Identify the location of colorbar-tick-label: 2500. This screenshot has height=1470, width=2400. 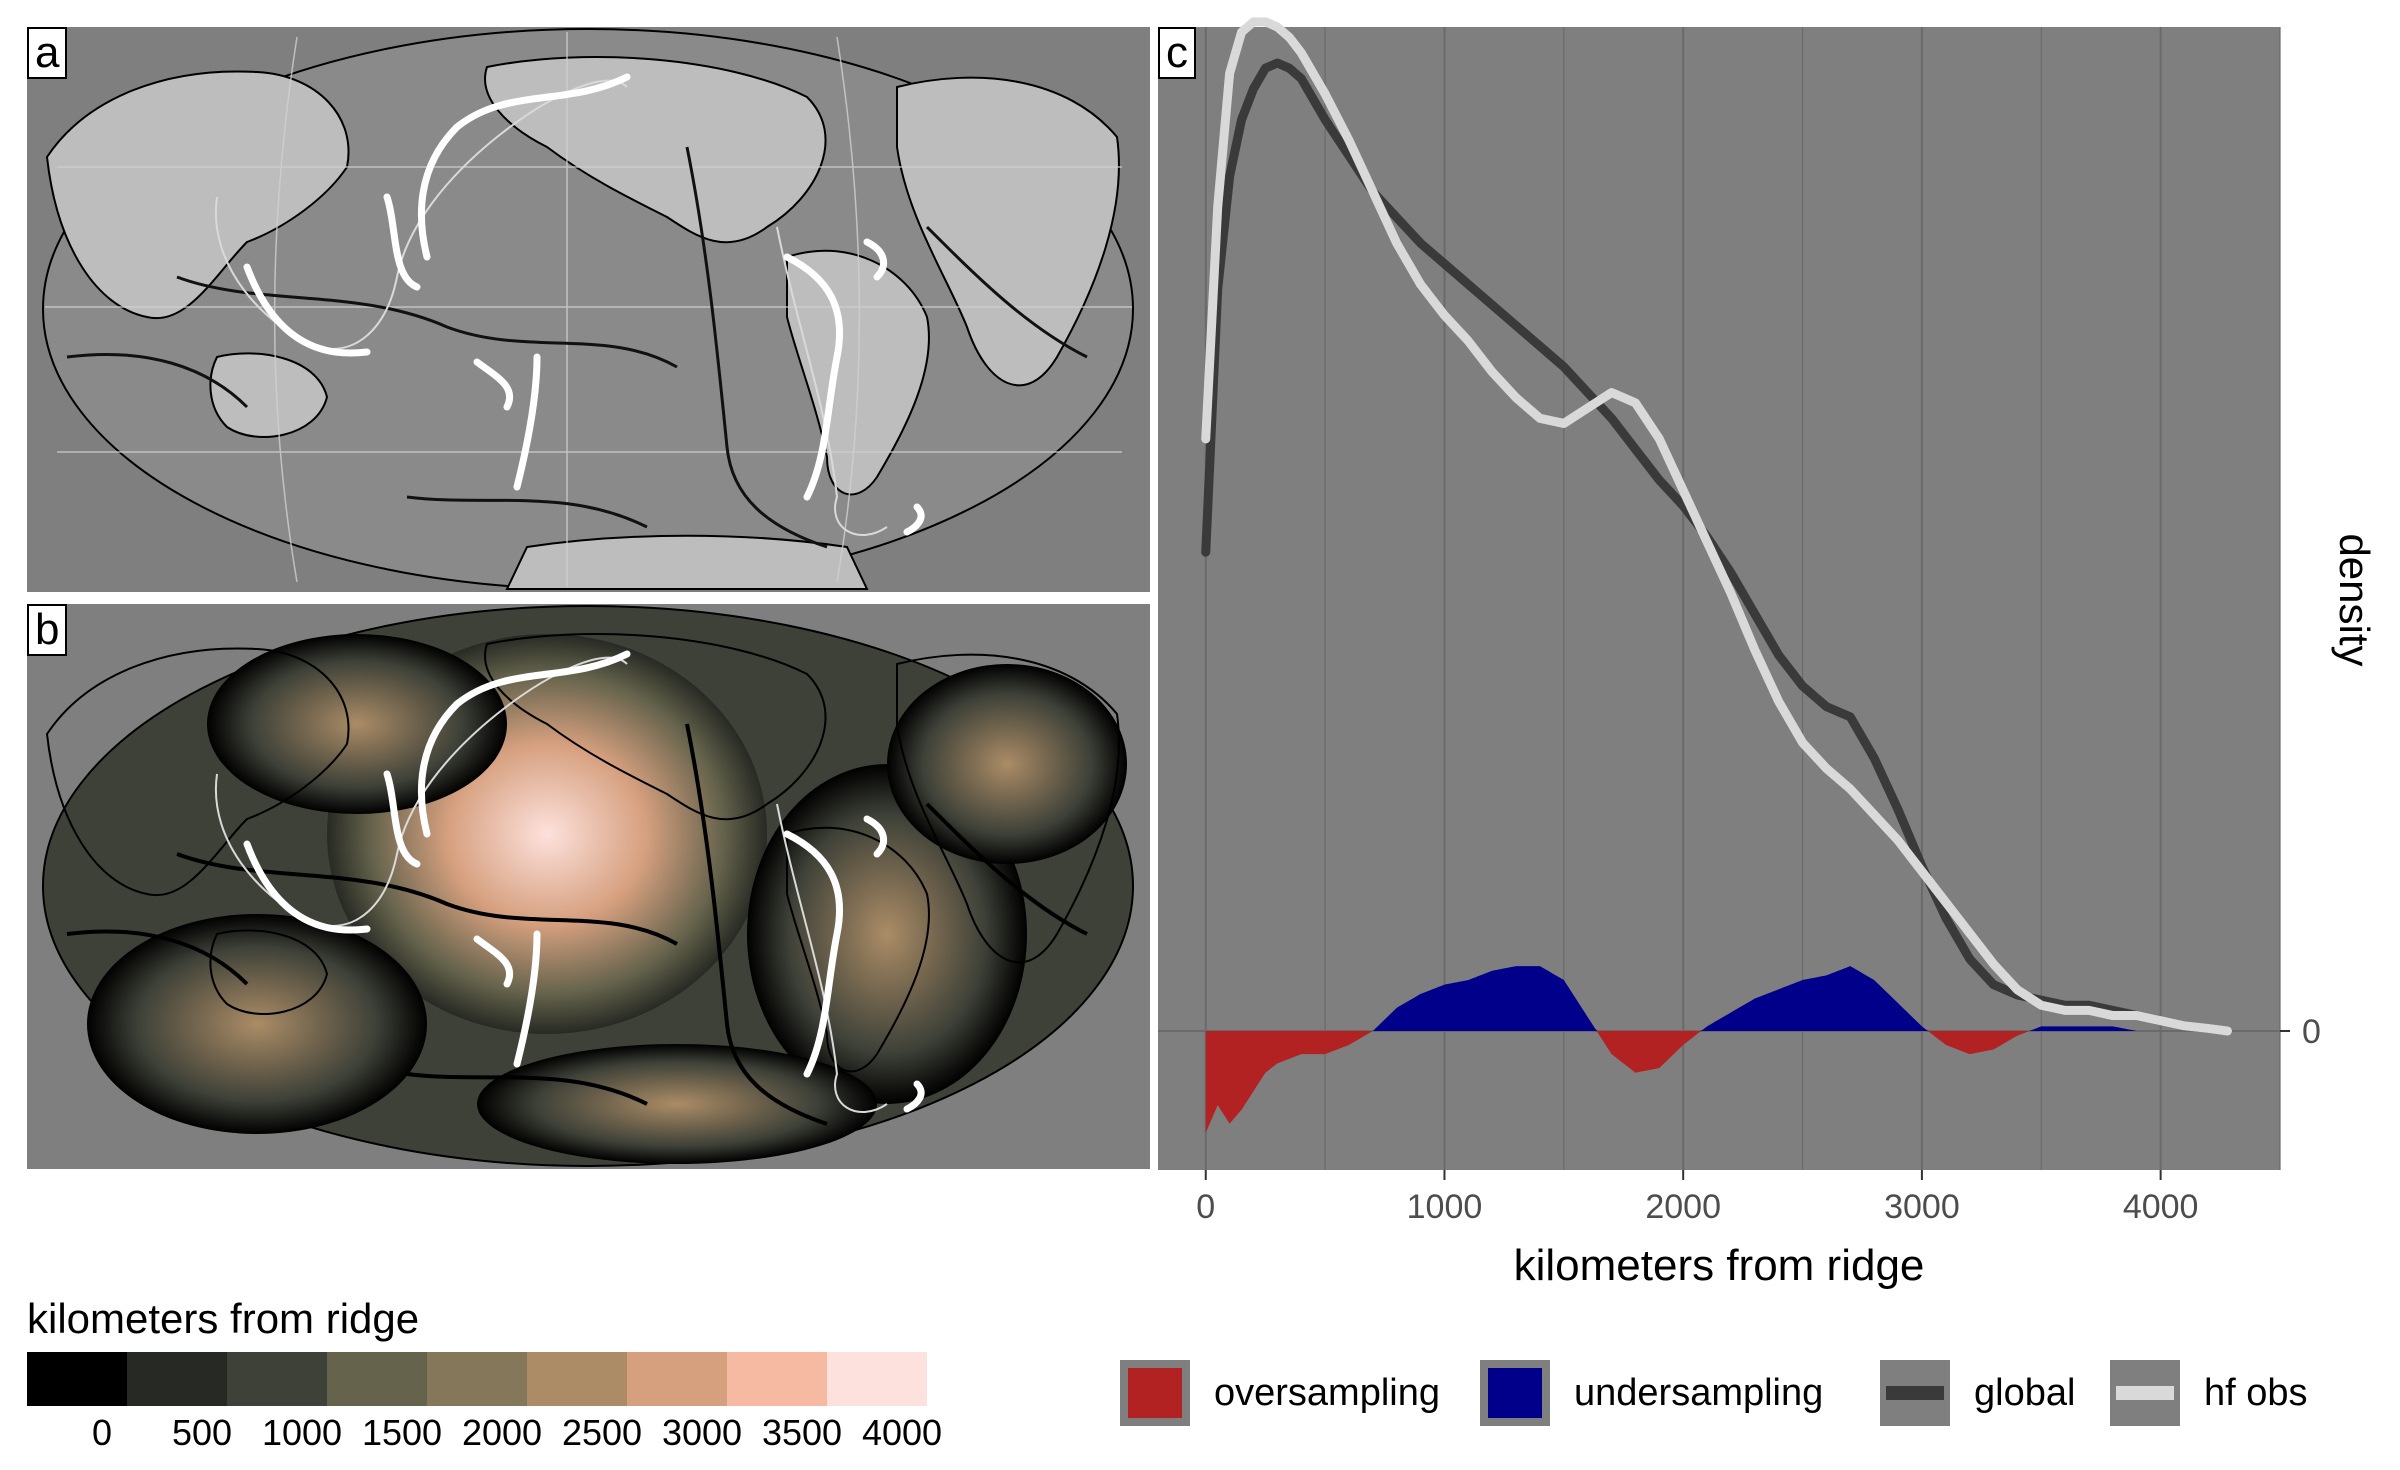
(602, 1432).